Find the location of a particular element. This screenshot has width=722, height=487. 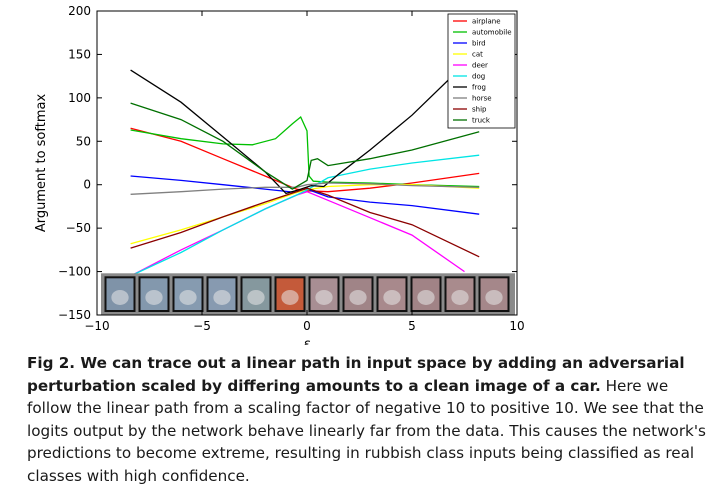

y-axis-label: Argument to softmax is located at coordinates (41, 163).